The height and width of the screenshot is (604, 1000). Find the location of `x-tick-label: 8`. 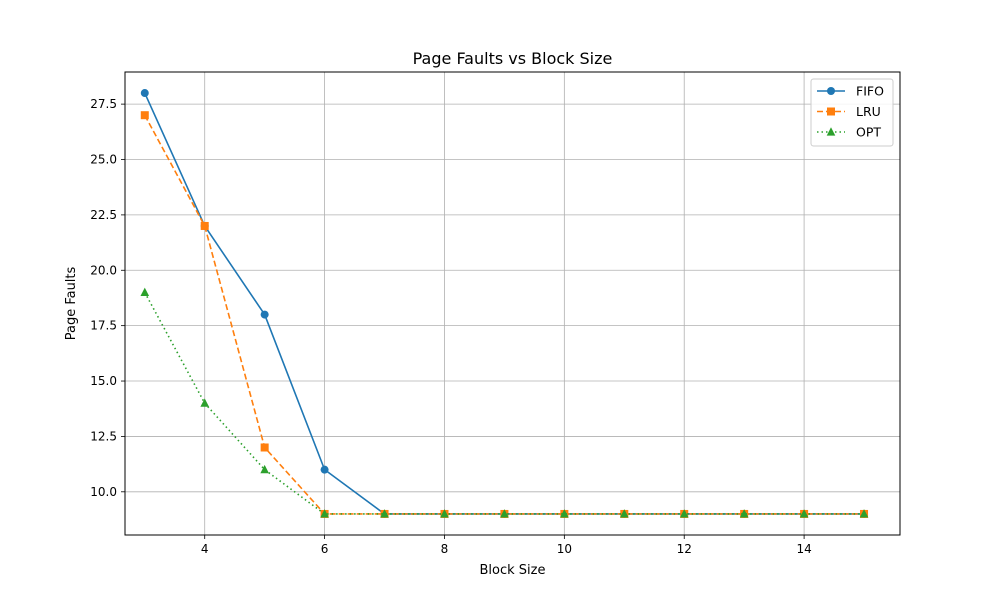

x-tick-label: 8 is located at coordinates (445, 549).